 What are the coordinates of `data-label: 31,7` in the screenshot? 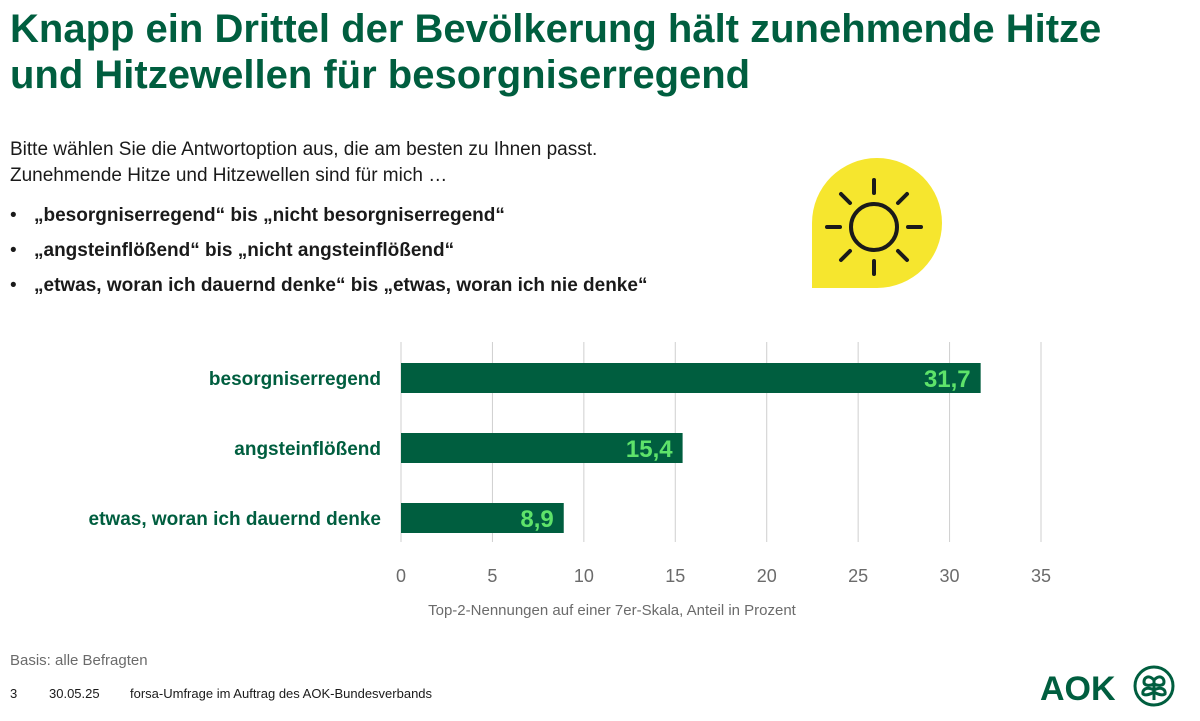 It's located at (947, 379).